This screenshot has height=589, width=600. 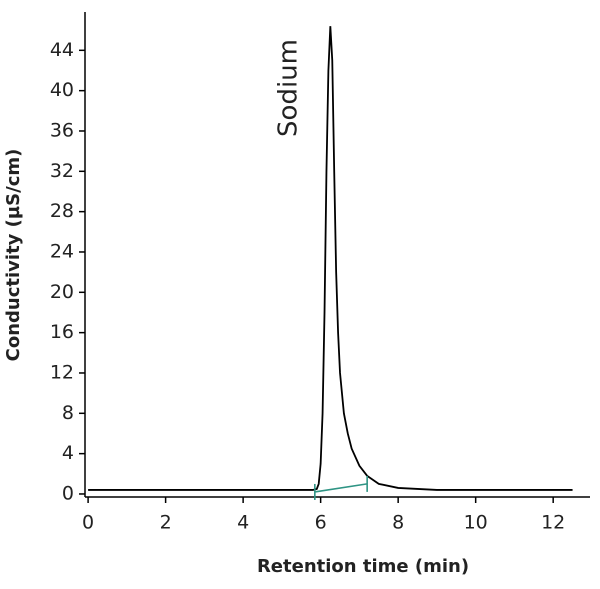 What do you see at coordinates (62, 251) in the screenshot?
I see `y-tick-label: 24` at bounding box center [62, 251].